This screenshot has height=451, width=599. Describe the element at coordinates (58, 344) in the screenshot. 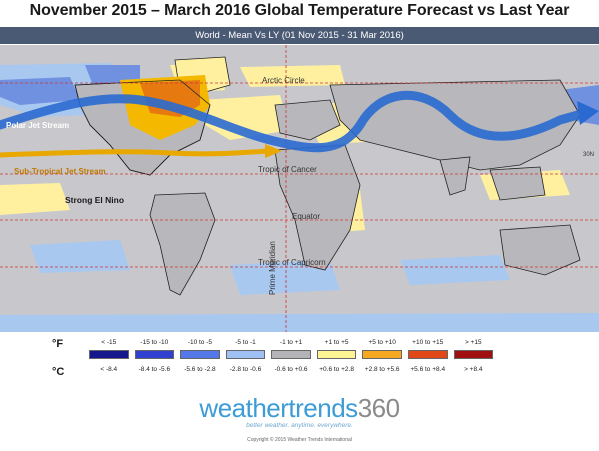

I see `fahrenheit-unit-label: °F` at that location.